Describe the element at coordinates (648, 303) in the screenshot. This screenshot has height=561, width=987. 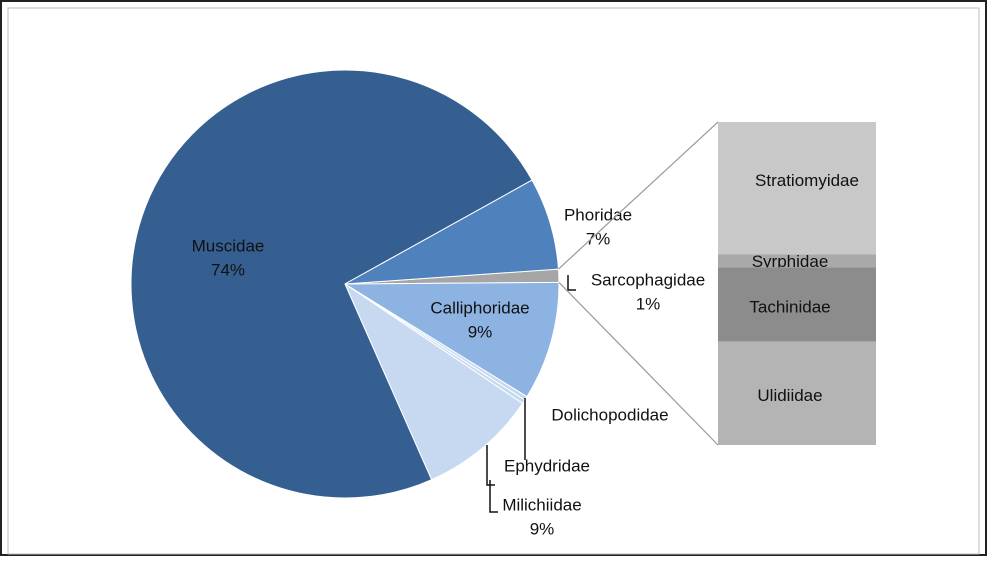
I see `slice-value-label: 1%` at that location.